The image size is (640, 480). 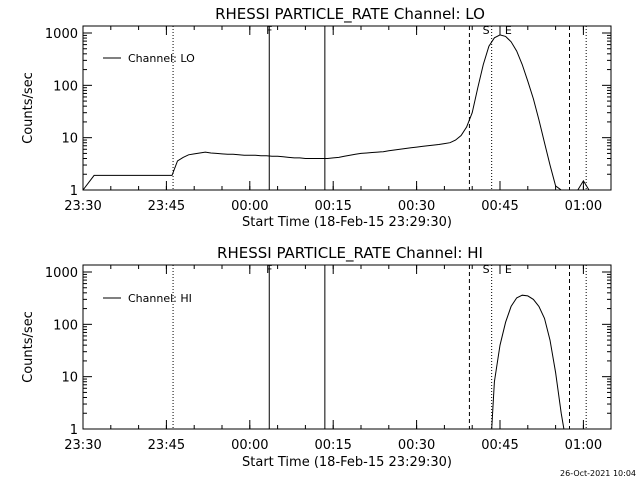 What do you see at coordinates (161, 58) in the screenshot?
I see `legend-label: Channel: LO` at bounding box center [161, 58].